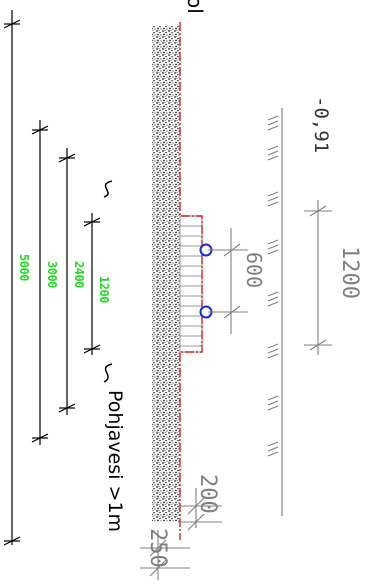 This screenshot has height=585, width=366. Describe the element at coordinates (254, 270) in the screenshot. I see `dim-text-600: 600` at that location.